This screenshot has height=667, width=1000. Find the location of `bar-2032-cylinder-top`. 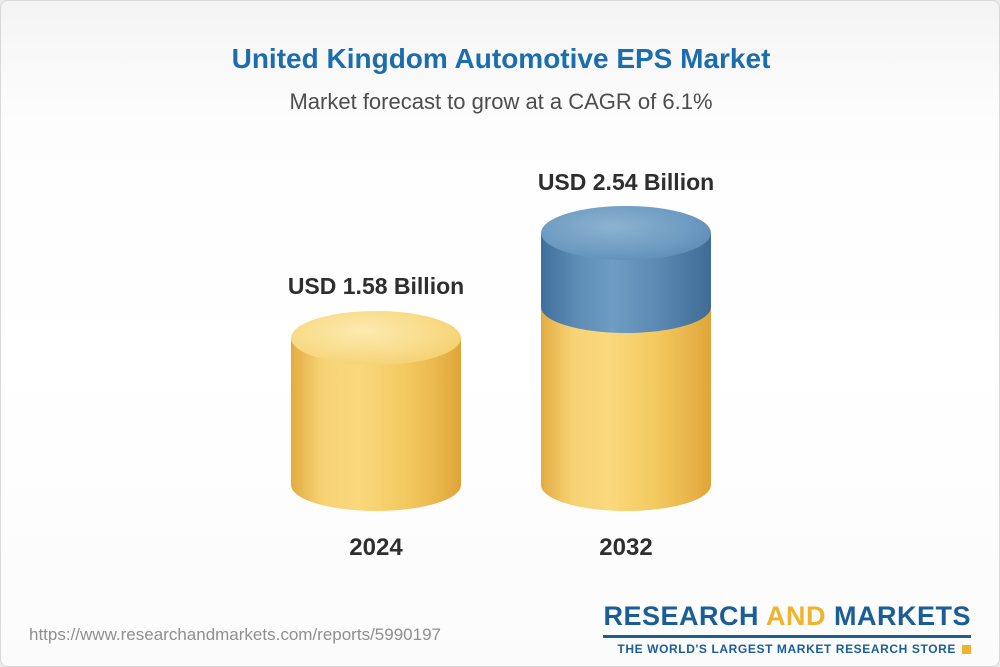

bar-2032-cylinder-top is located at coordinates (626, 233).